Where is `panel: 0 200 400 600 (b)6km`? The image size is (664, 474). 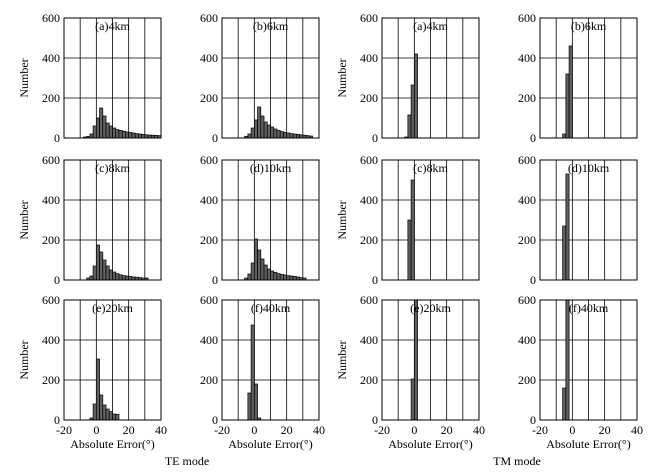 panel: 0 200 400 600 (b)6km is located at coordinates (578, 78).